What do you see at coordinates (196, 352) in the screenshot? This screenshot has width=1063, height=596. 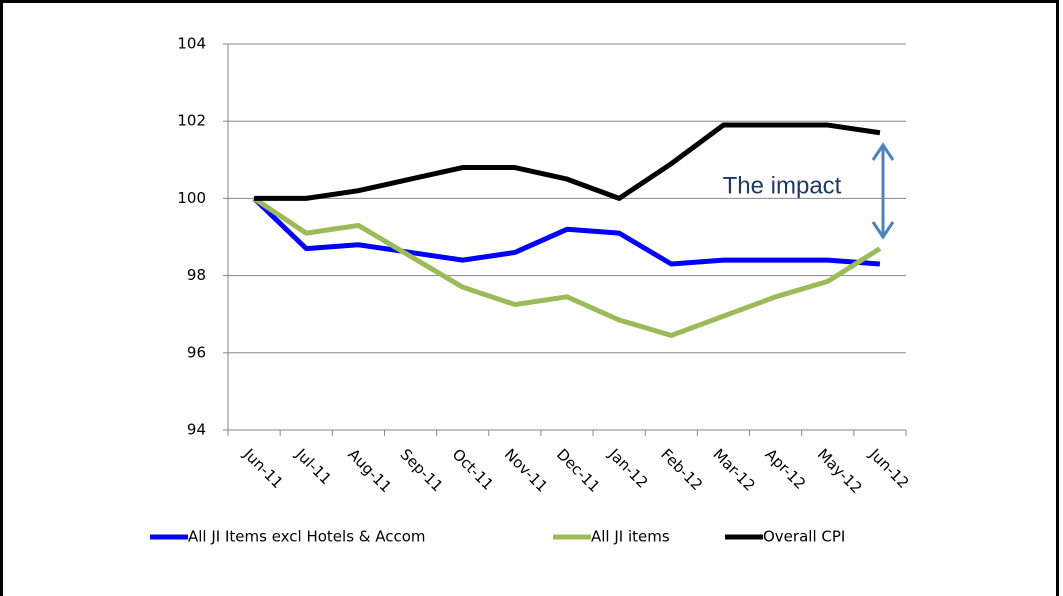 I see `y-tick-label: 96` at bounding box center [196, 352].